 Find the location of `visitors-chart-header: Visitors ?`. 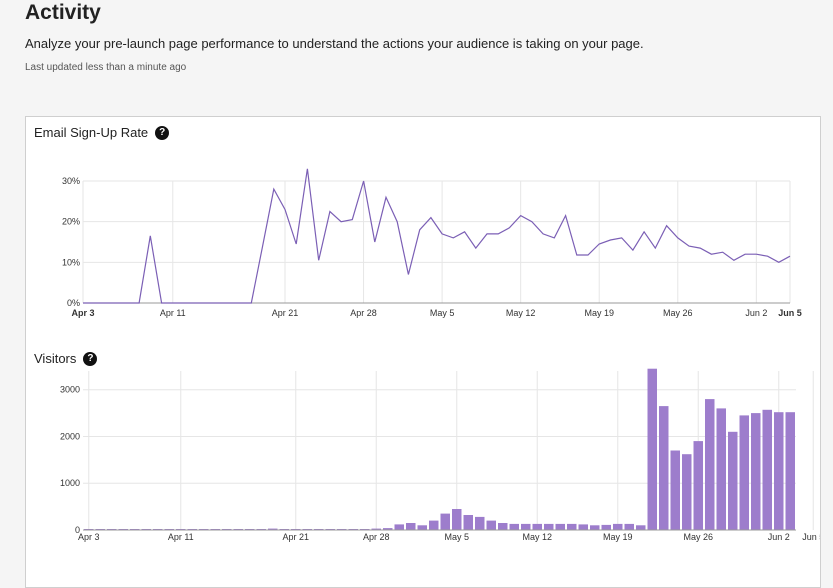

visitors-chart-header: Visitors ? is located at coordinates (66, 358).